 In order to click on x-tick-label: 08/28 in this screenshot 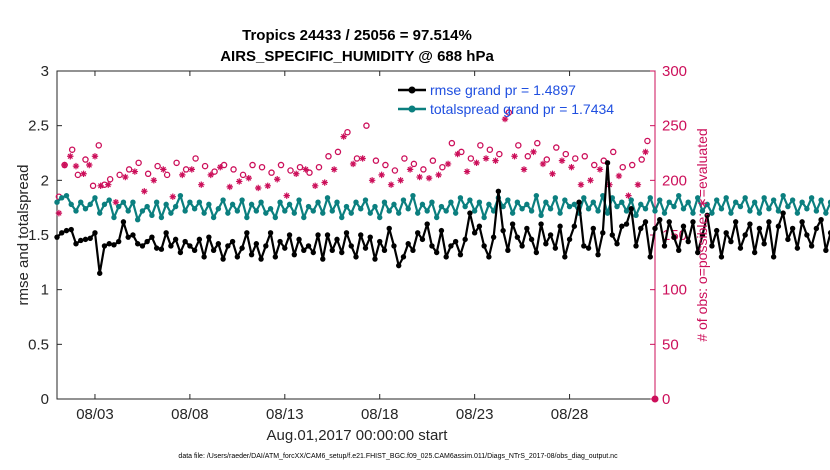, I will do `click(570, 414)`.